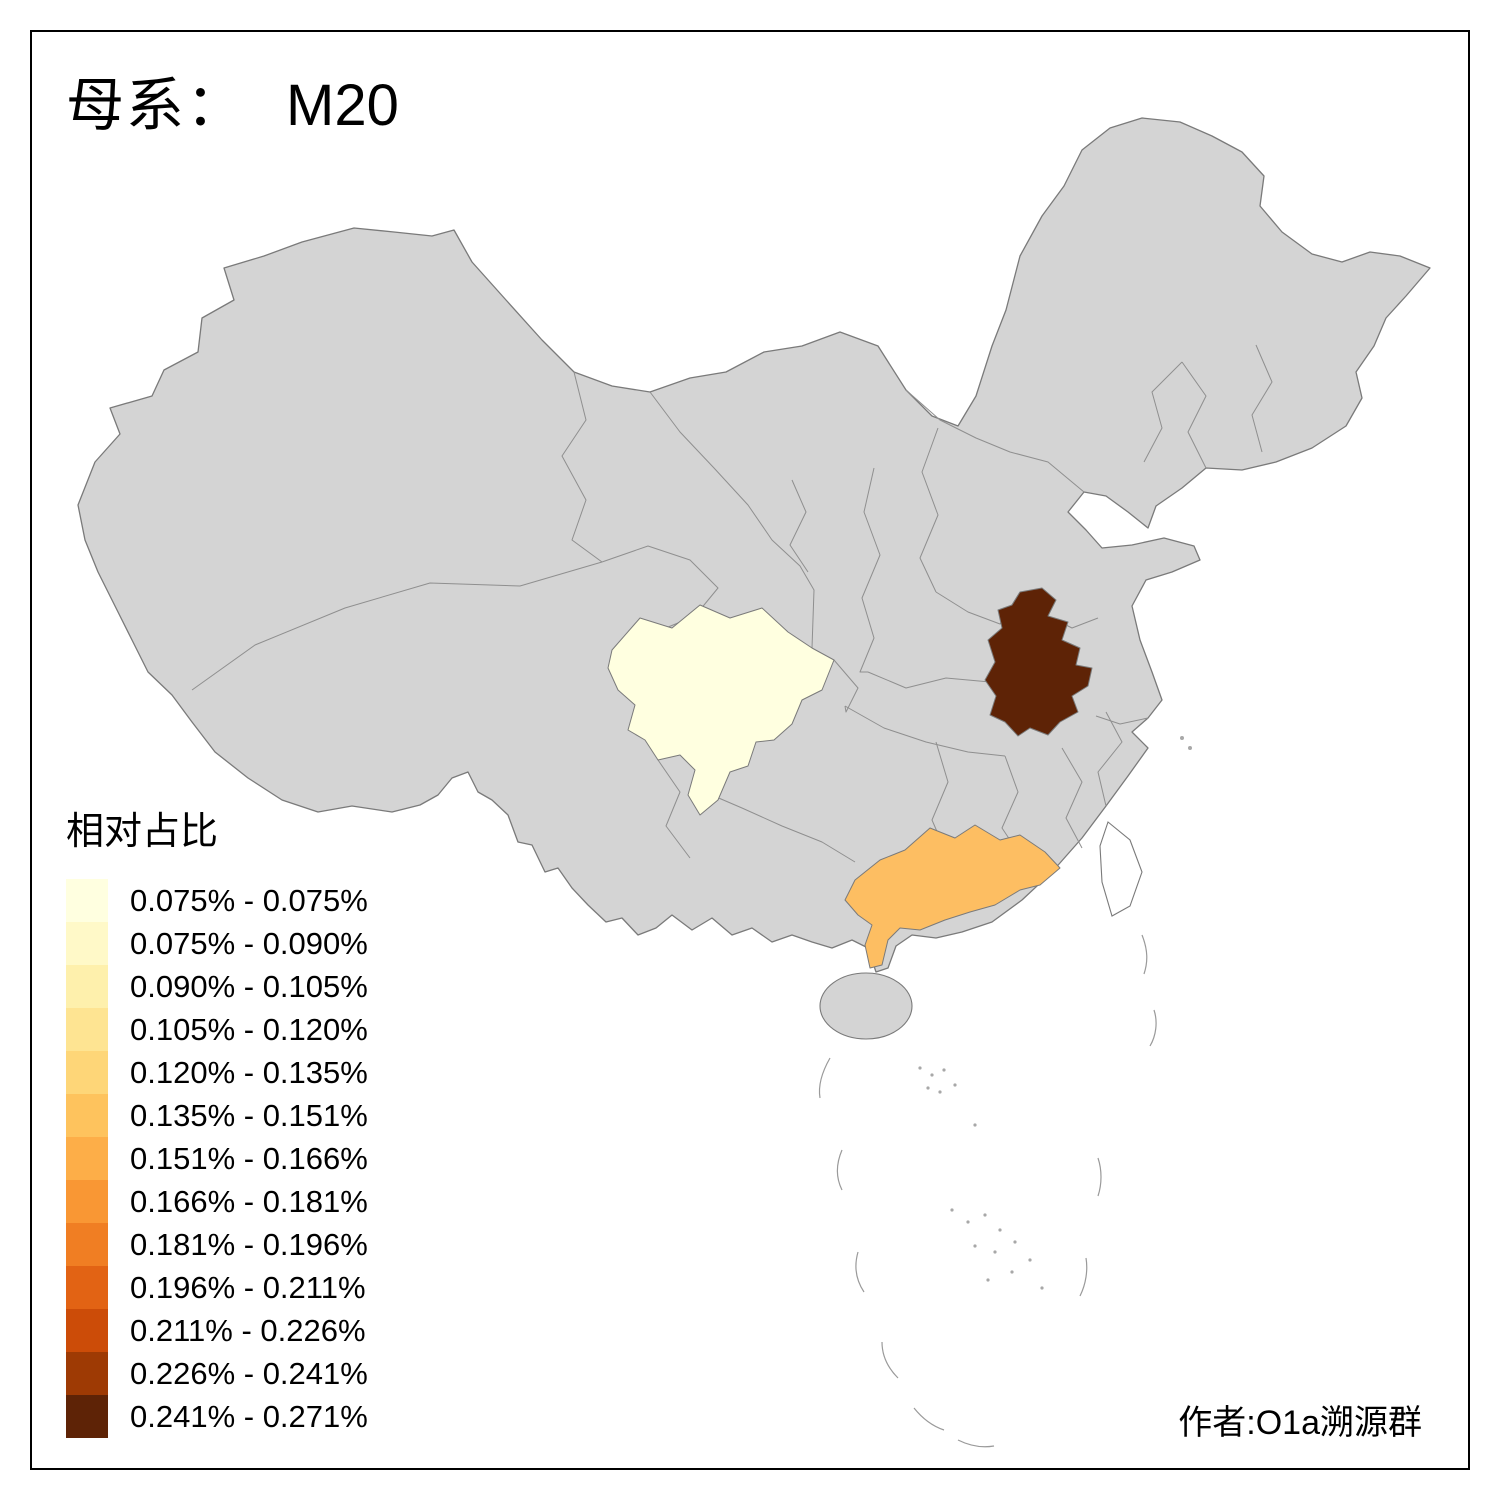 The height and width of the screenshot is (1500, 1500). Describe the element at coordinates (721, 710) in the screenshot. I see `province-sichuan` at that location.